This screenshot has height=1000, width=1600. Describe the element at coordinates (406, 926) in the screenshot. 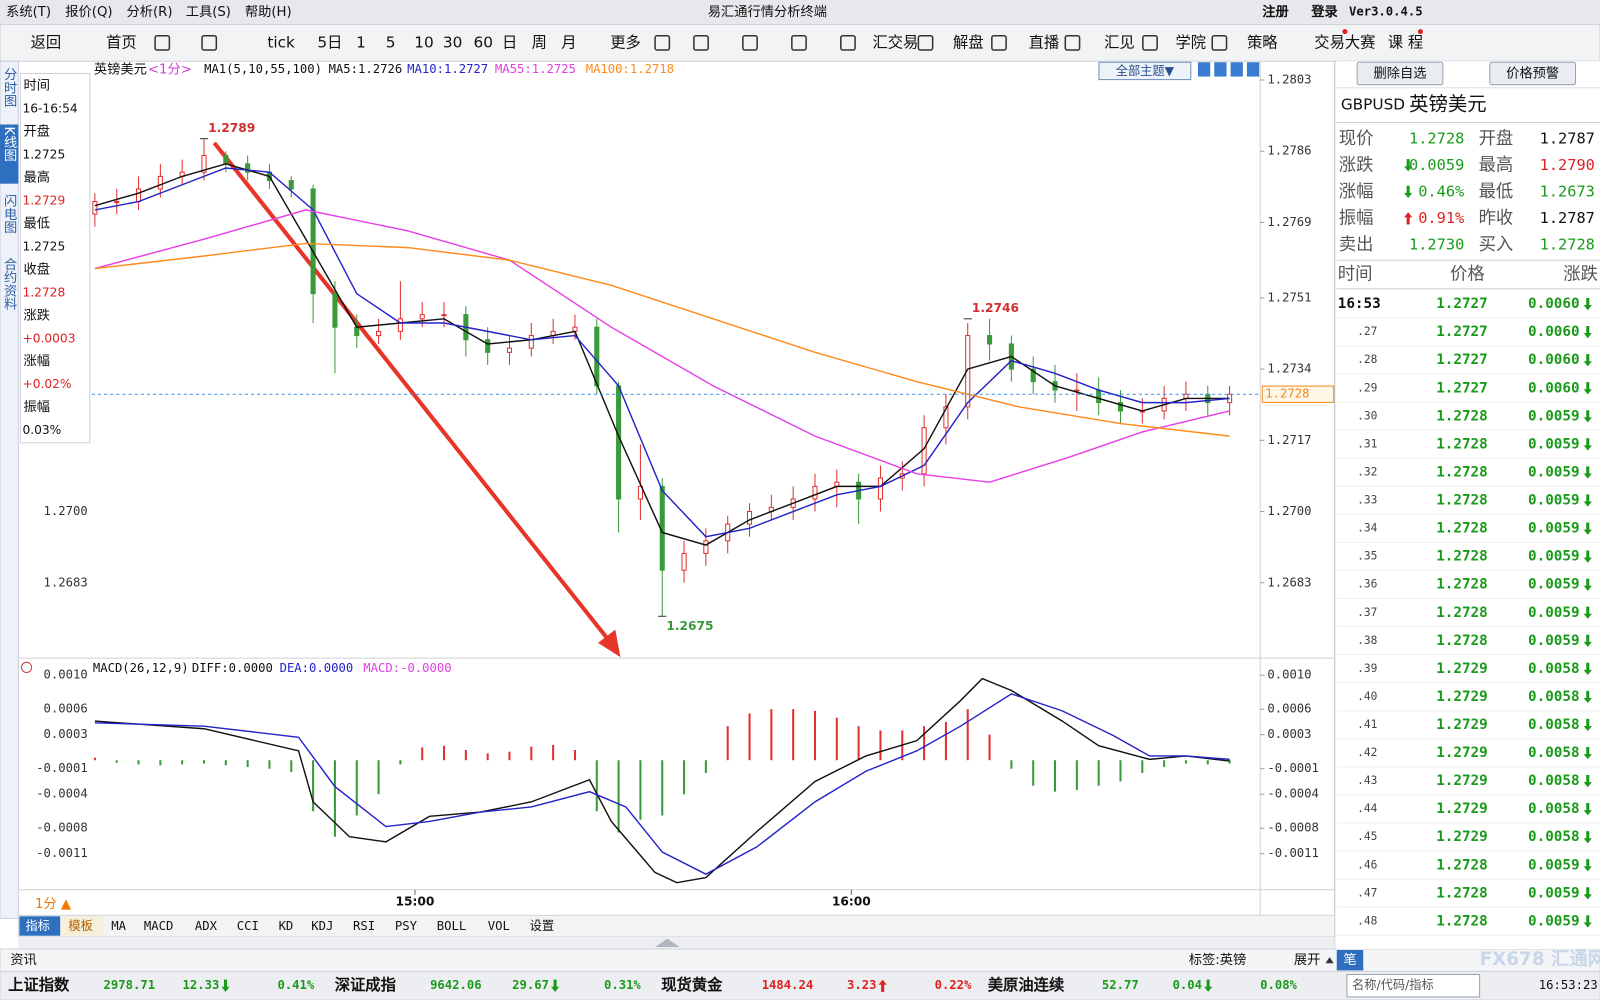

I see `indicator-tab: PSY` at that location.